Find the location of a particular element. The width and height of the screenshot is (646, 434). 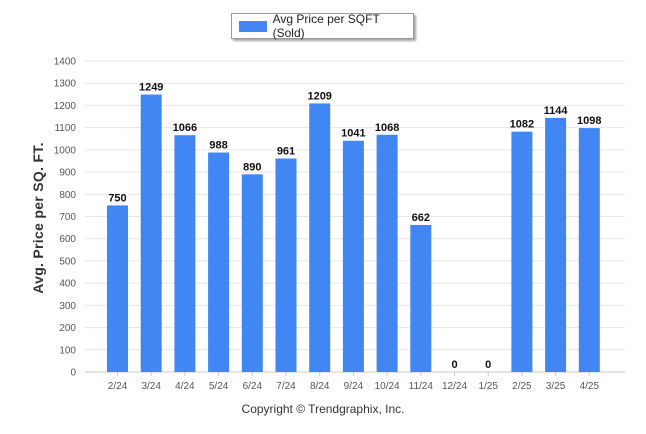

y-tick-label: 300 is located at coordinates (67, 306).